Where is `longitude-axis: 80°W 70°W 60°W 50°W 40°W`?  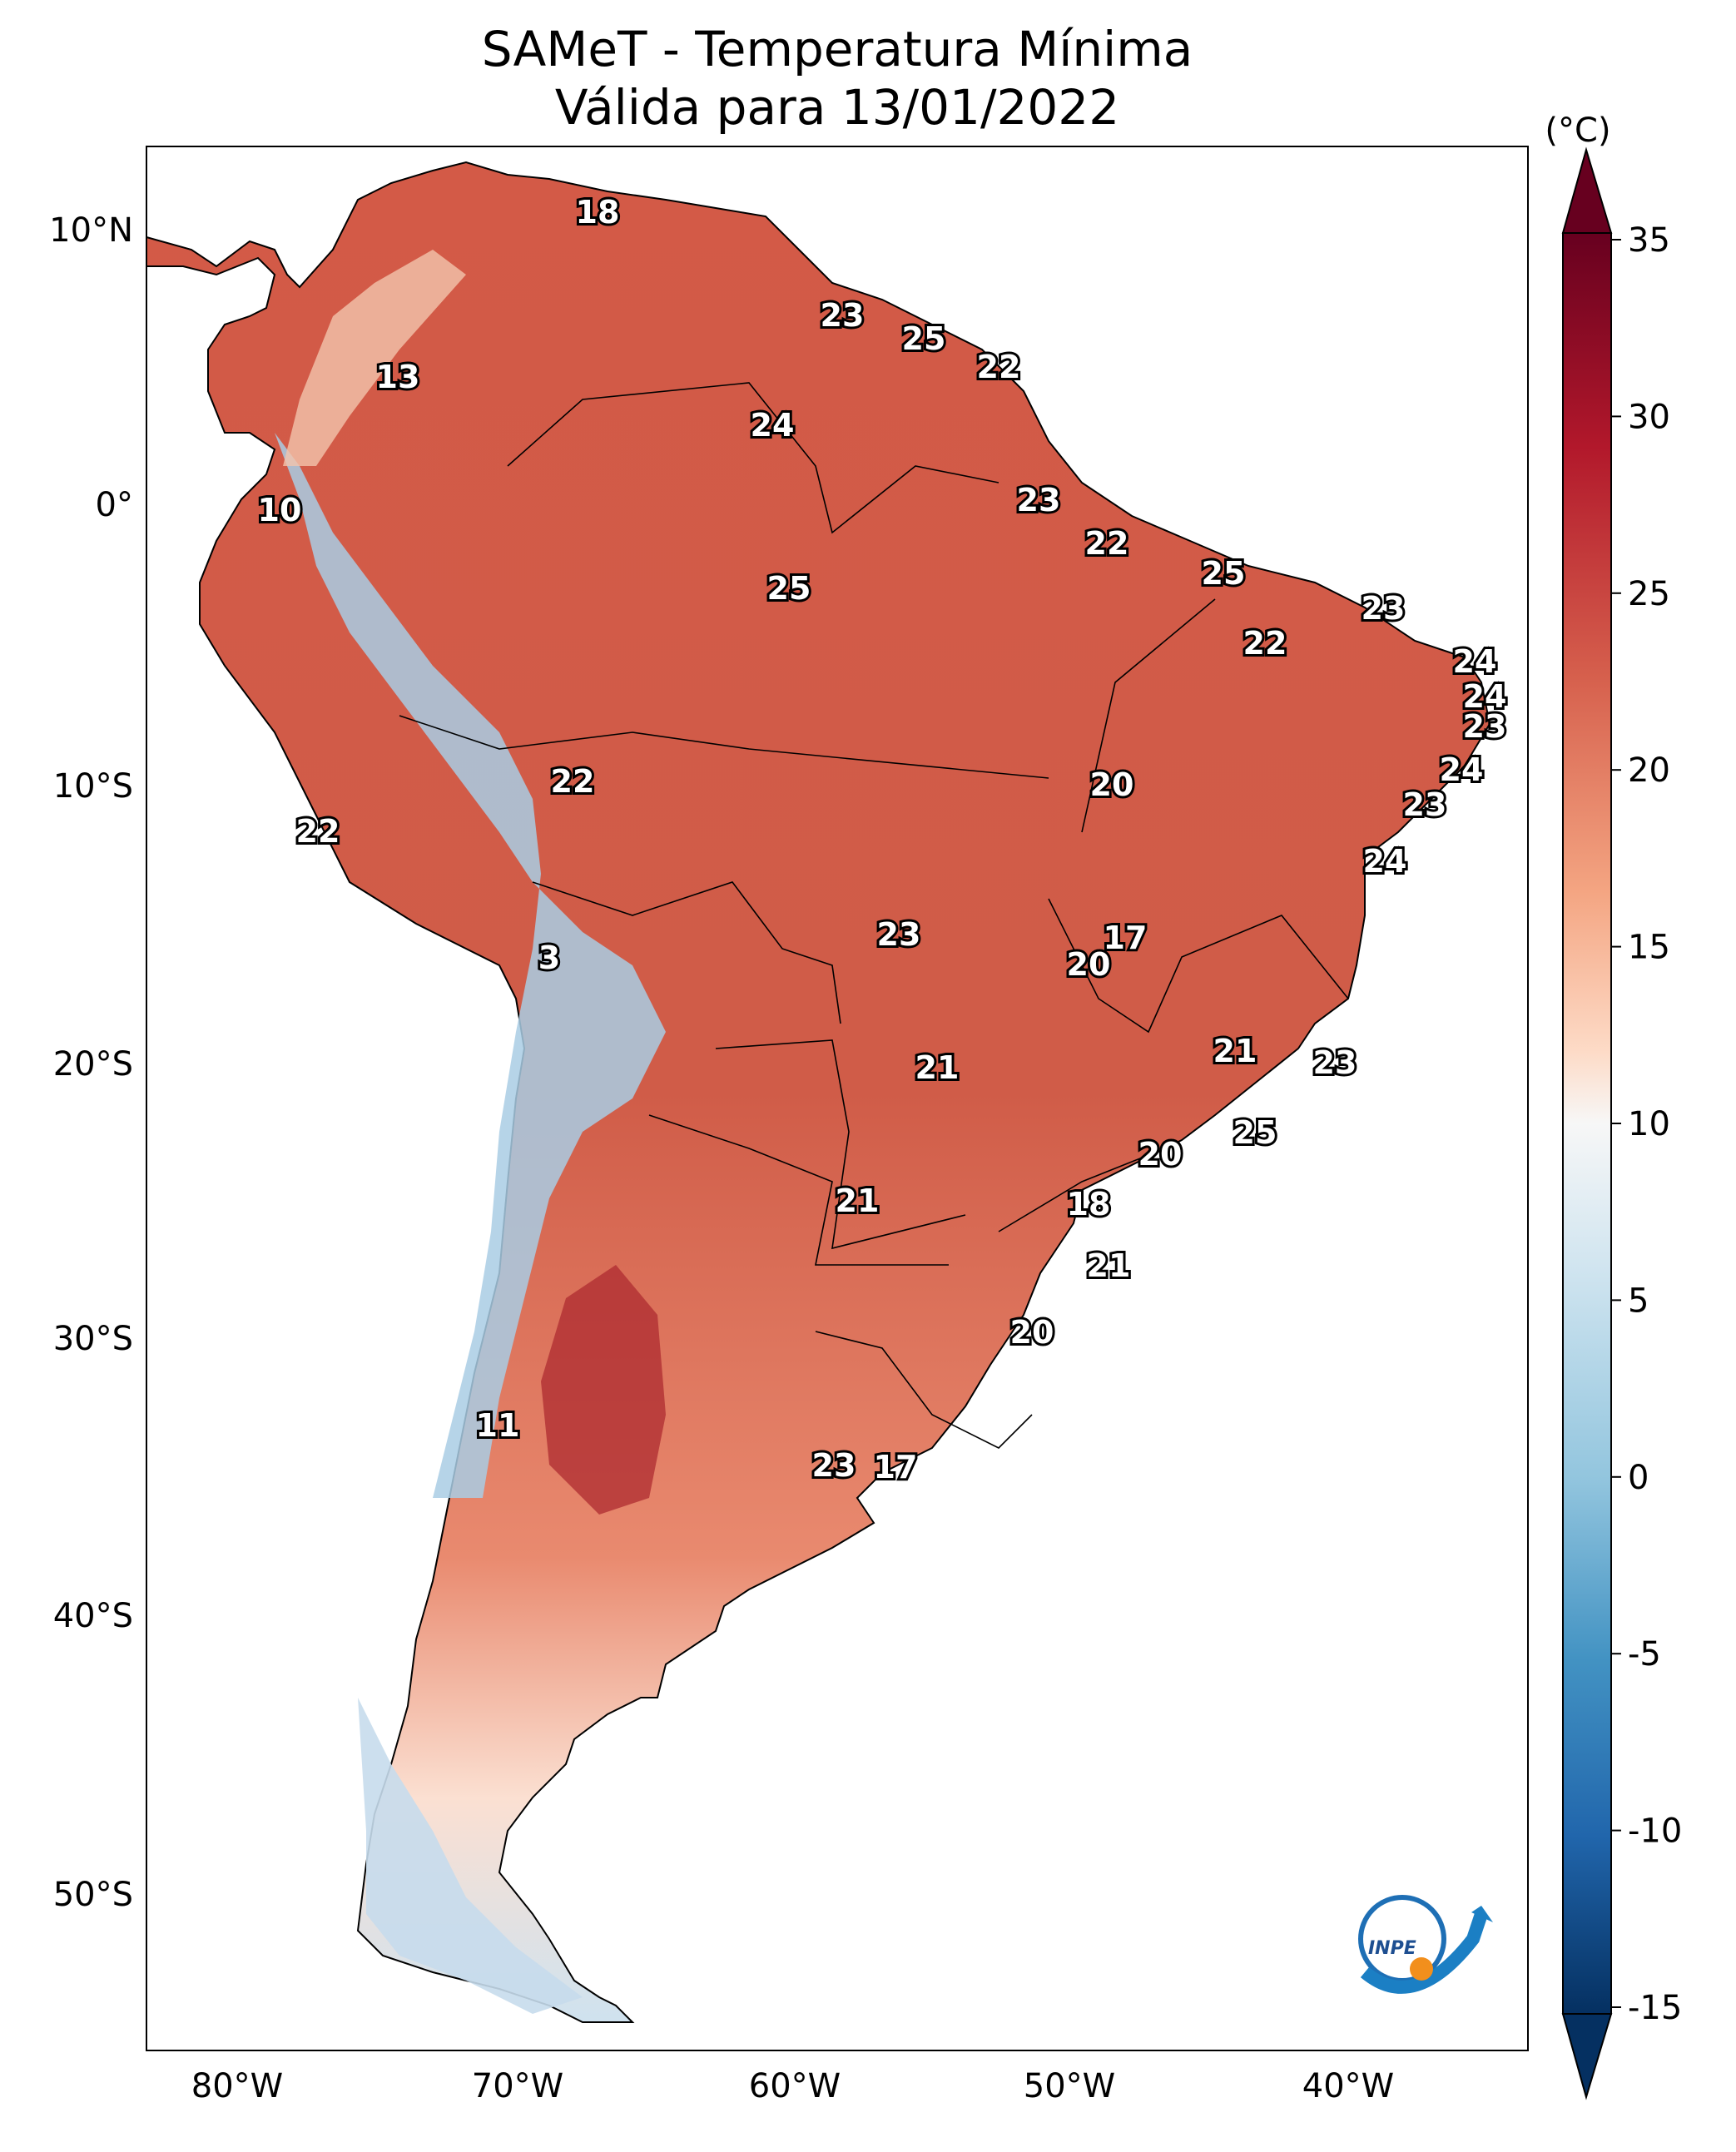 longitude-axis: 80°W 70°W 60°W 50°W 40°W is located at coordinates (793, 2086).